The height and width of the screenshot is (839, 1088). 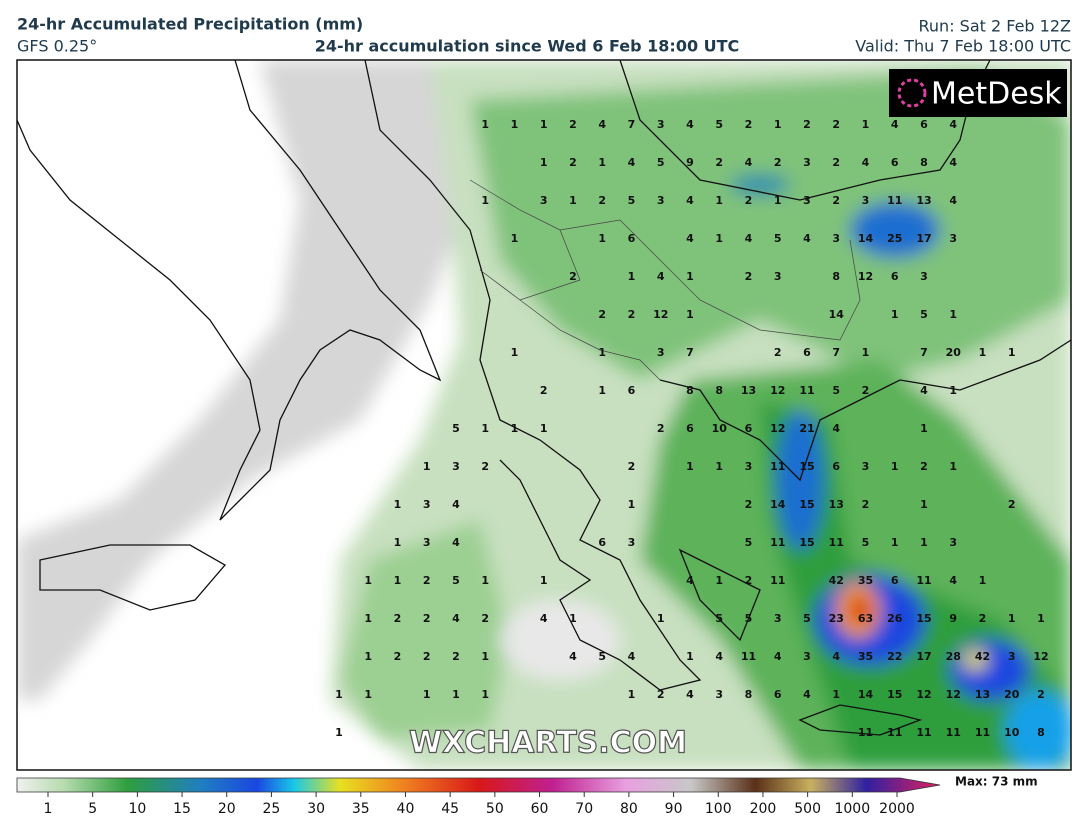 I want to click on model-label: GFS 0.25°, so click(x=57, y=46).